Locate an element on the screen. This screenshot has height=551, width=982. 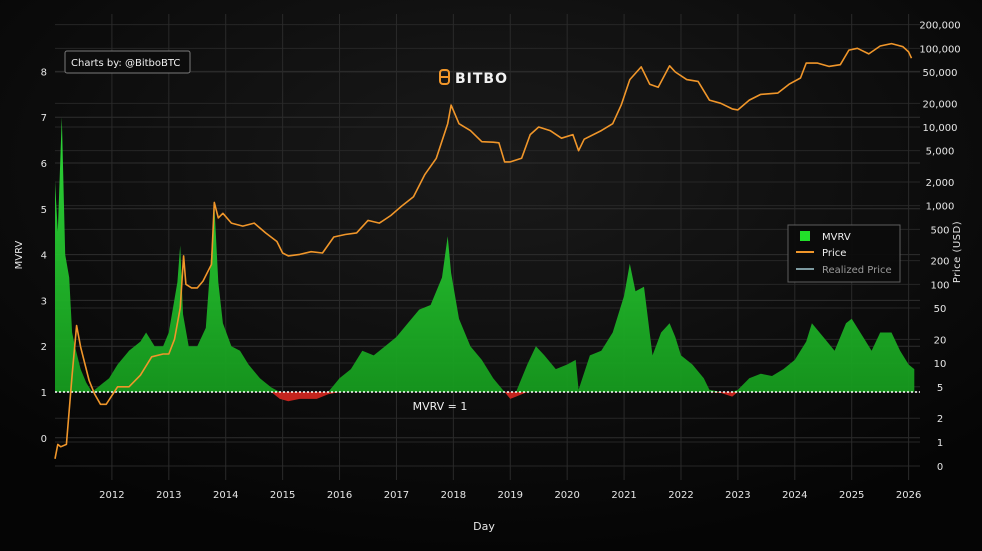
left-tick-label: 2 is located at coordinates (44, 347).